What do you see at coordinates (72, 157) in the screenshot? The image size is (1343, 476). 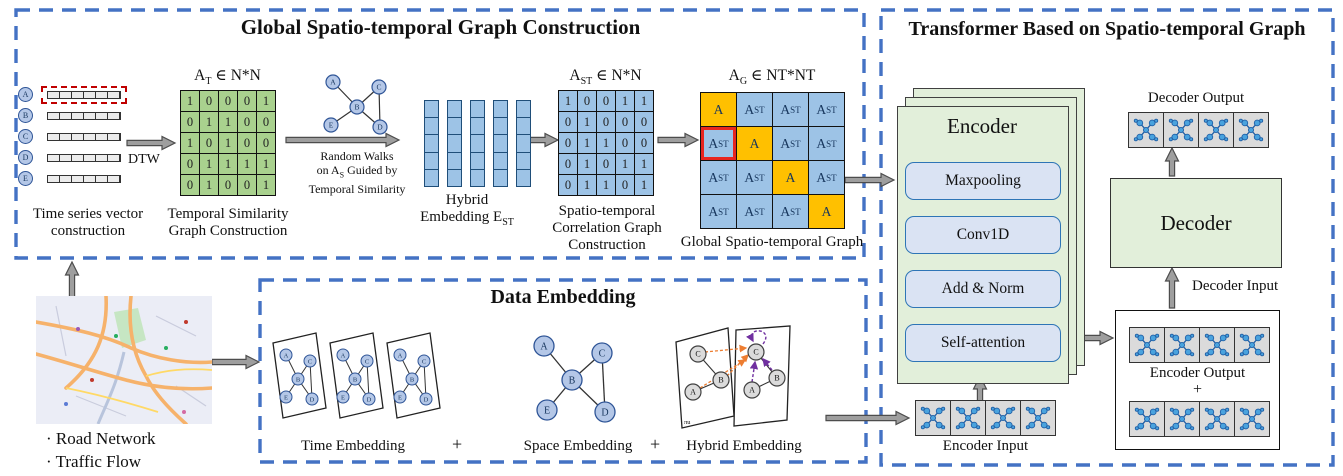 I see `time-series-row: D` at bounding box center [72, 157].